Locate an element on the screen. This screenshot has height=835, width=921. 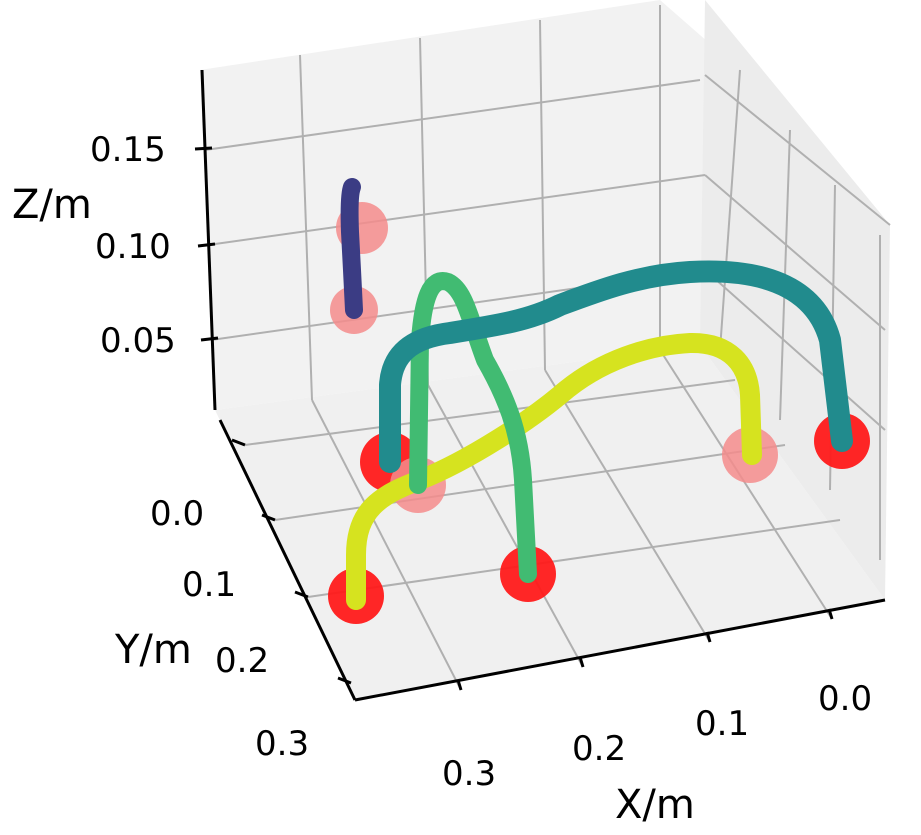
x-tick-label-4: 0.3 is located at coordinates (469, 774).